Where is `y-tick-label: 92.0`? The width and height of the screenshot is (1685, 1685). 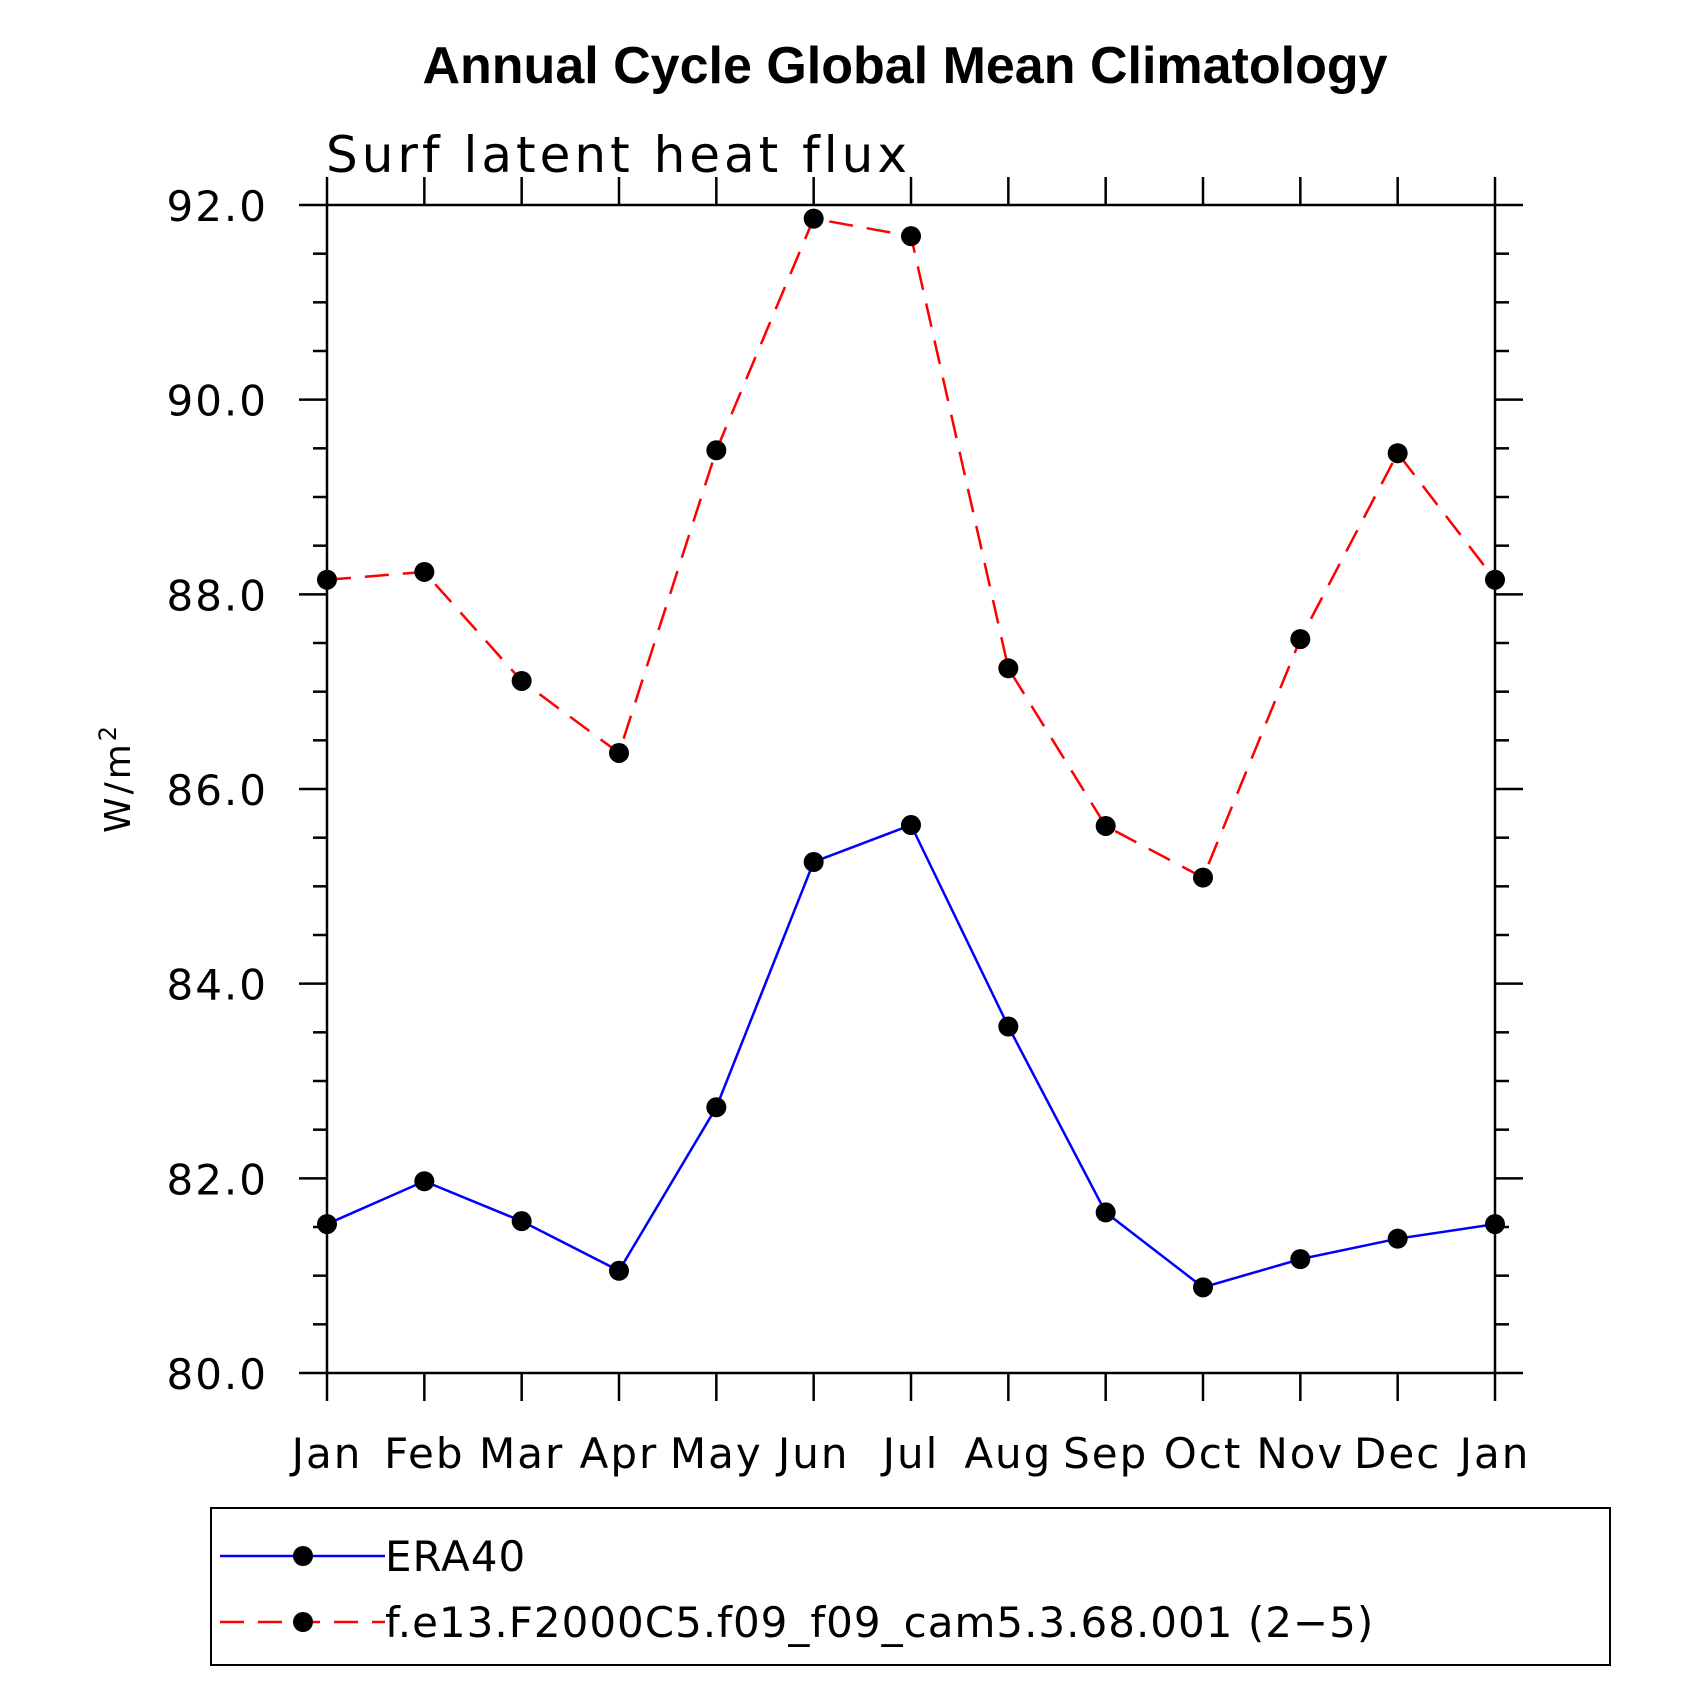 y-tick-label: 92.0 is located at coordinates (217, 206).